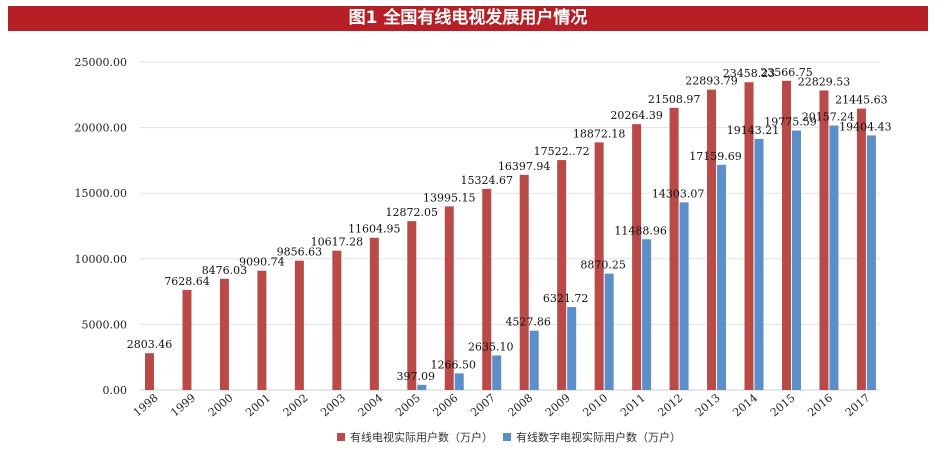 This screenshot has width=944, height=460. What do you see at coordinates (636, 115) in the screenshot?
I see `data-label: 20264.39` at bounding box center [636, 115].